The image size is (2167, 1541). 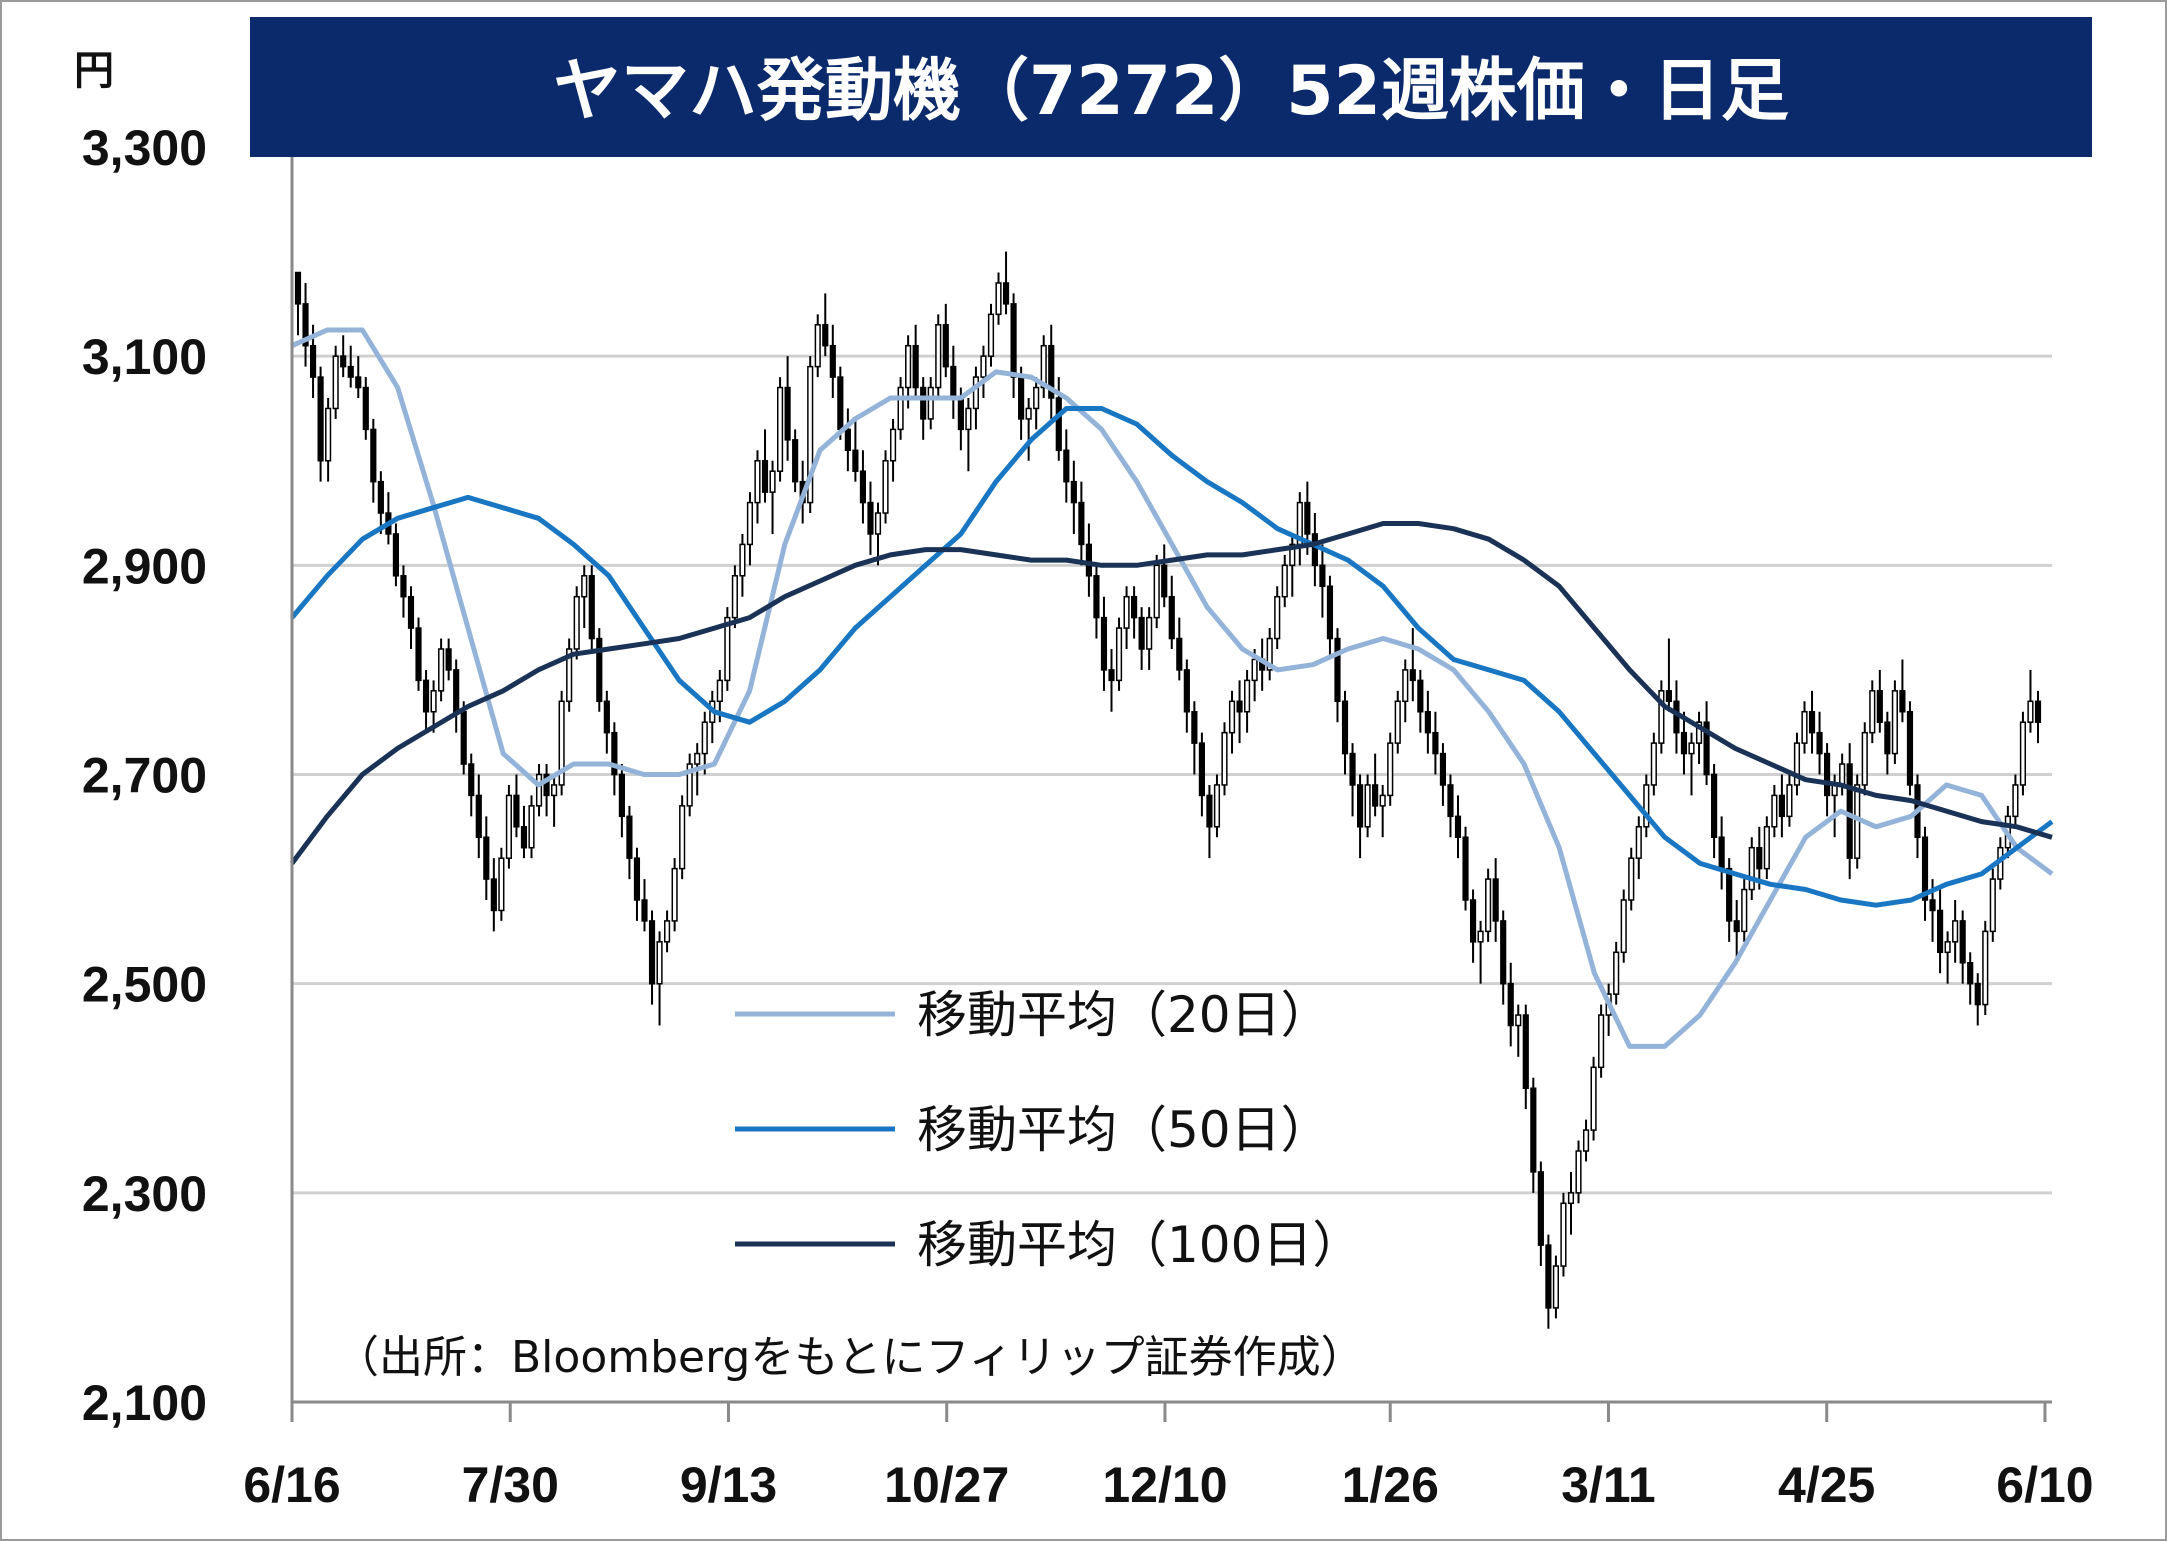 What do you see at coordinates (1048, 1130) in the screenshot?
I see `legend: 移動平均（20日） 移動平均（50日） 移動平均（100日）` at bounding box center [1048, 1130].